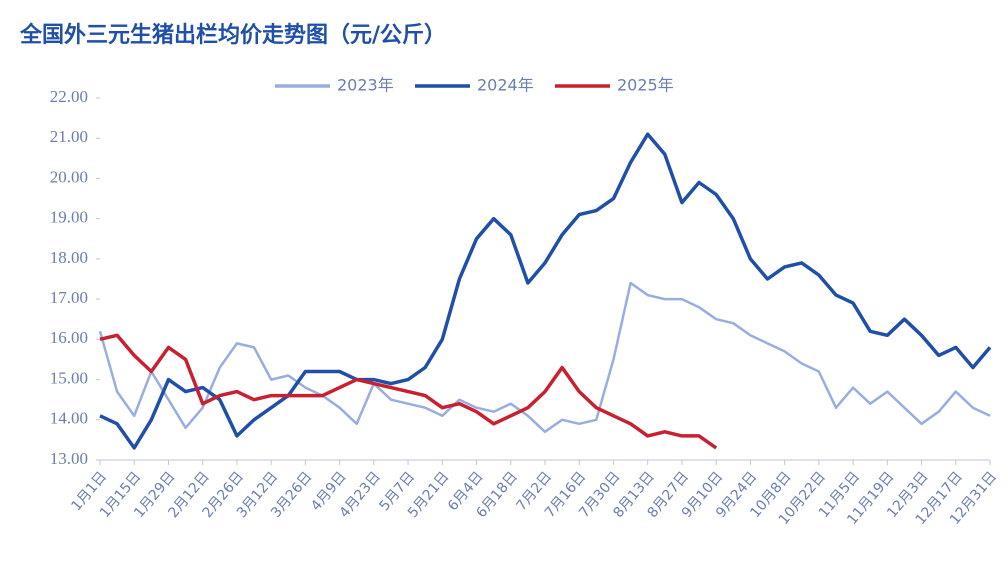  I want to click on chart-title: 全国外三元生猪出栏均价走势图（元/公斤）, so click(232, 35).